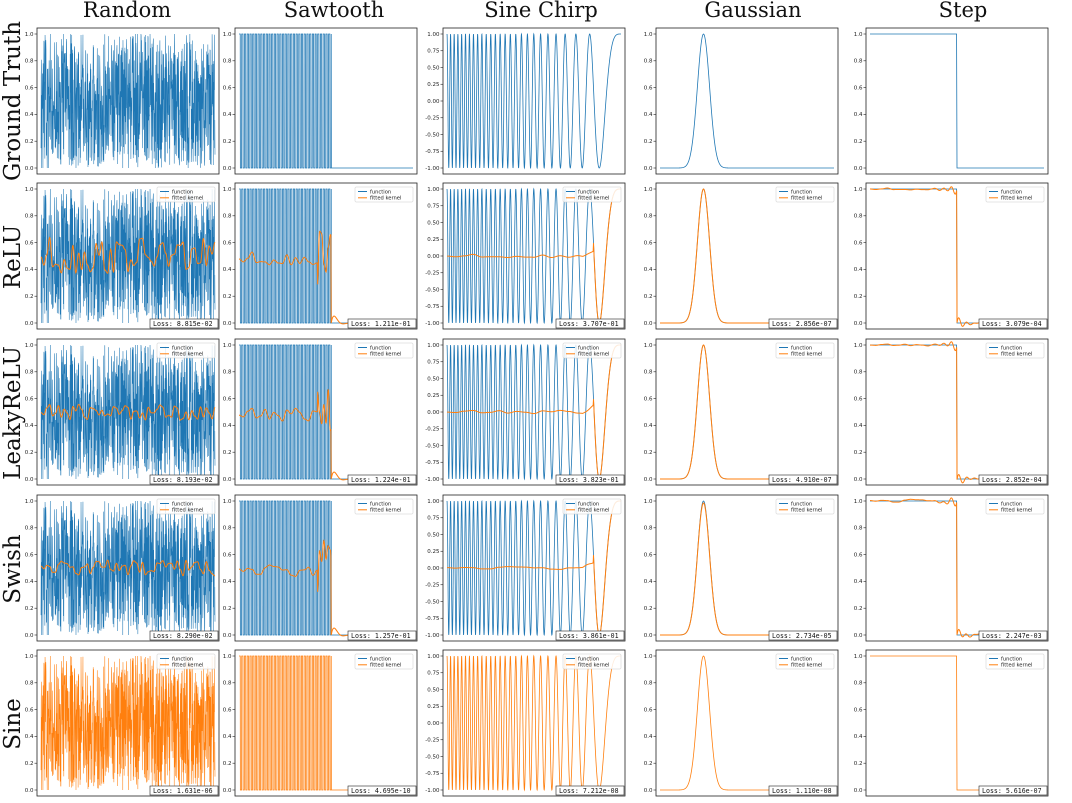 The image size is (1072, 803). Describe the element at coordinates (741, 101) in the screenshot. I see `subplot-ground-truth-gaussian: 0.0 0.2 0.4 0.6 0.8 1.0` at that location.